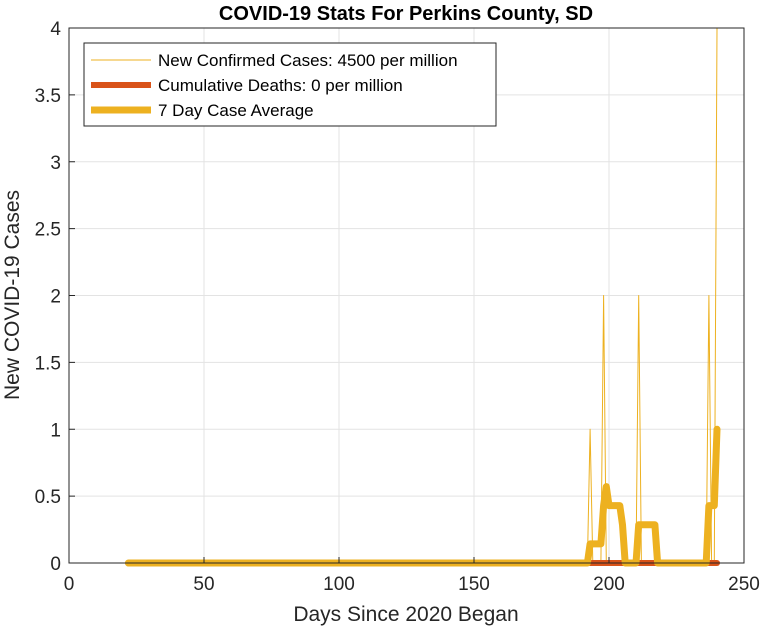  What do you see at coordinates (744, 584) in the screenshot?
I see `x-tick-label: 250` at bounding box center [744, 584].